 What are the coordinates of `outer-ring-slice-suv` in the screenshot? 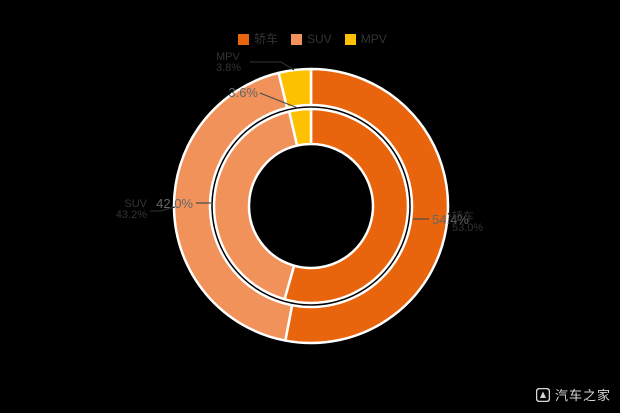 It's located at (233, 206).